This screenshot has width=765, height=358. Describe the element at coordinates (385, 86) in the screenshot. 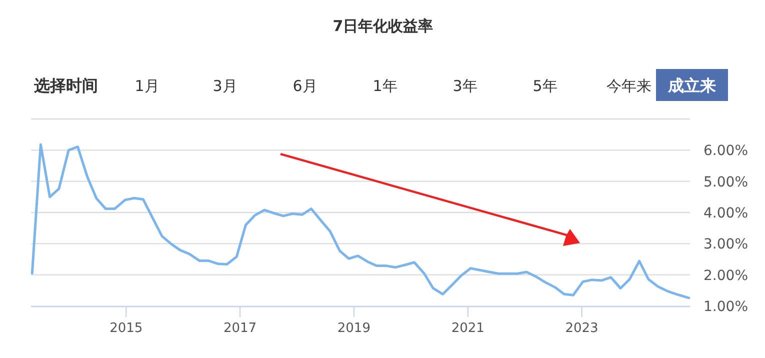

I see `text: 1年` at that location.